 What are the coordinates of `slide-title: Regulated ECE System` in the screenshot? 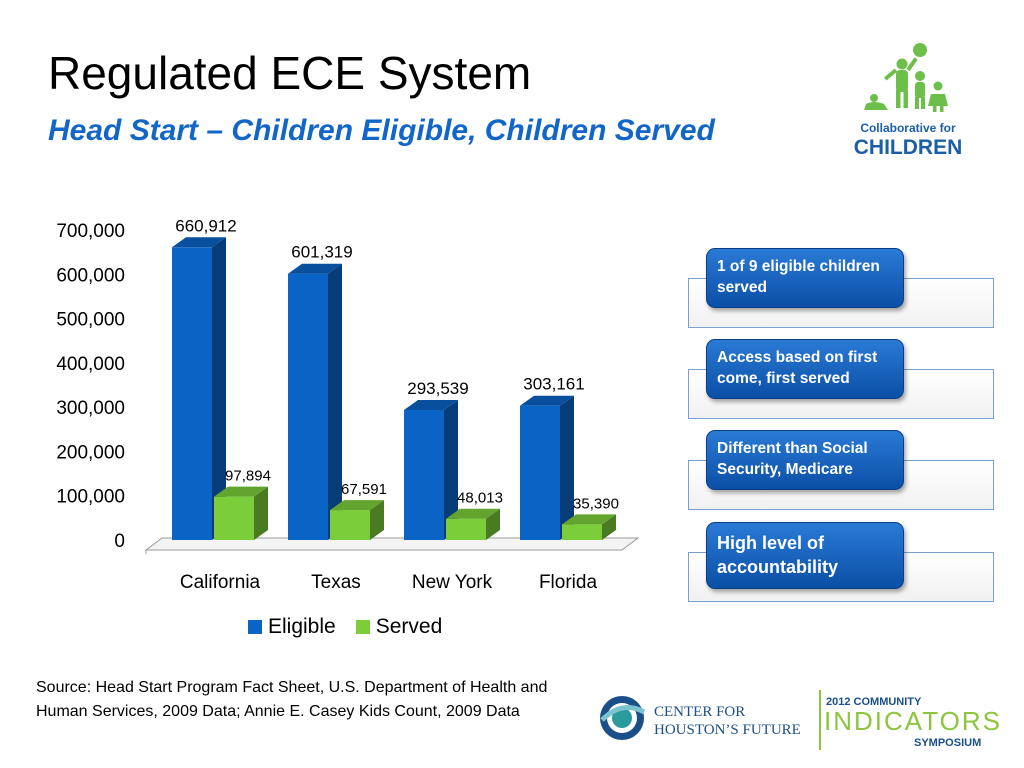 It's located at (290, 73).